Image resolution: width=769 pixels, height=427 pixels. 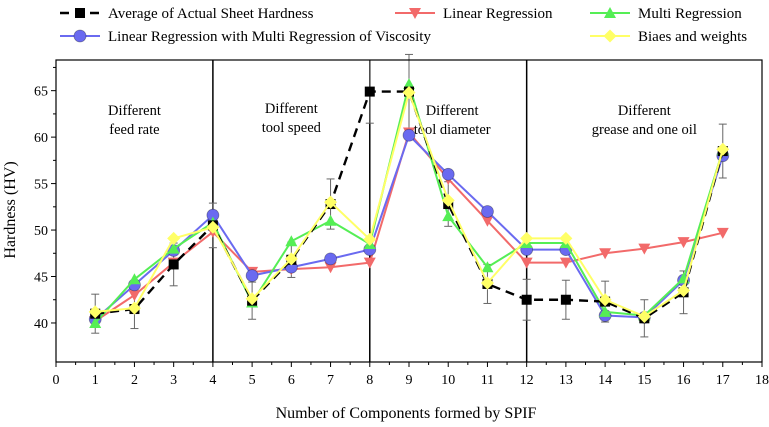 What do you see at coordinates (644, 380) in the screenshot?
I see `x-tick-label: 15` at bounding box center [644, 380].